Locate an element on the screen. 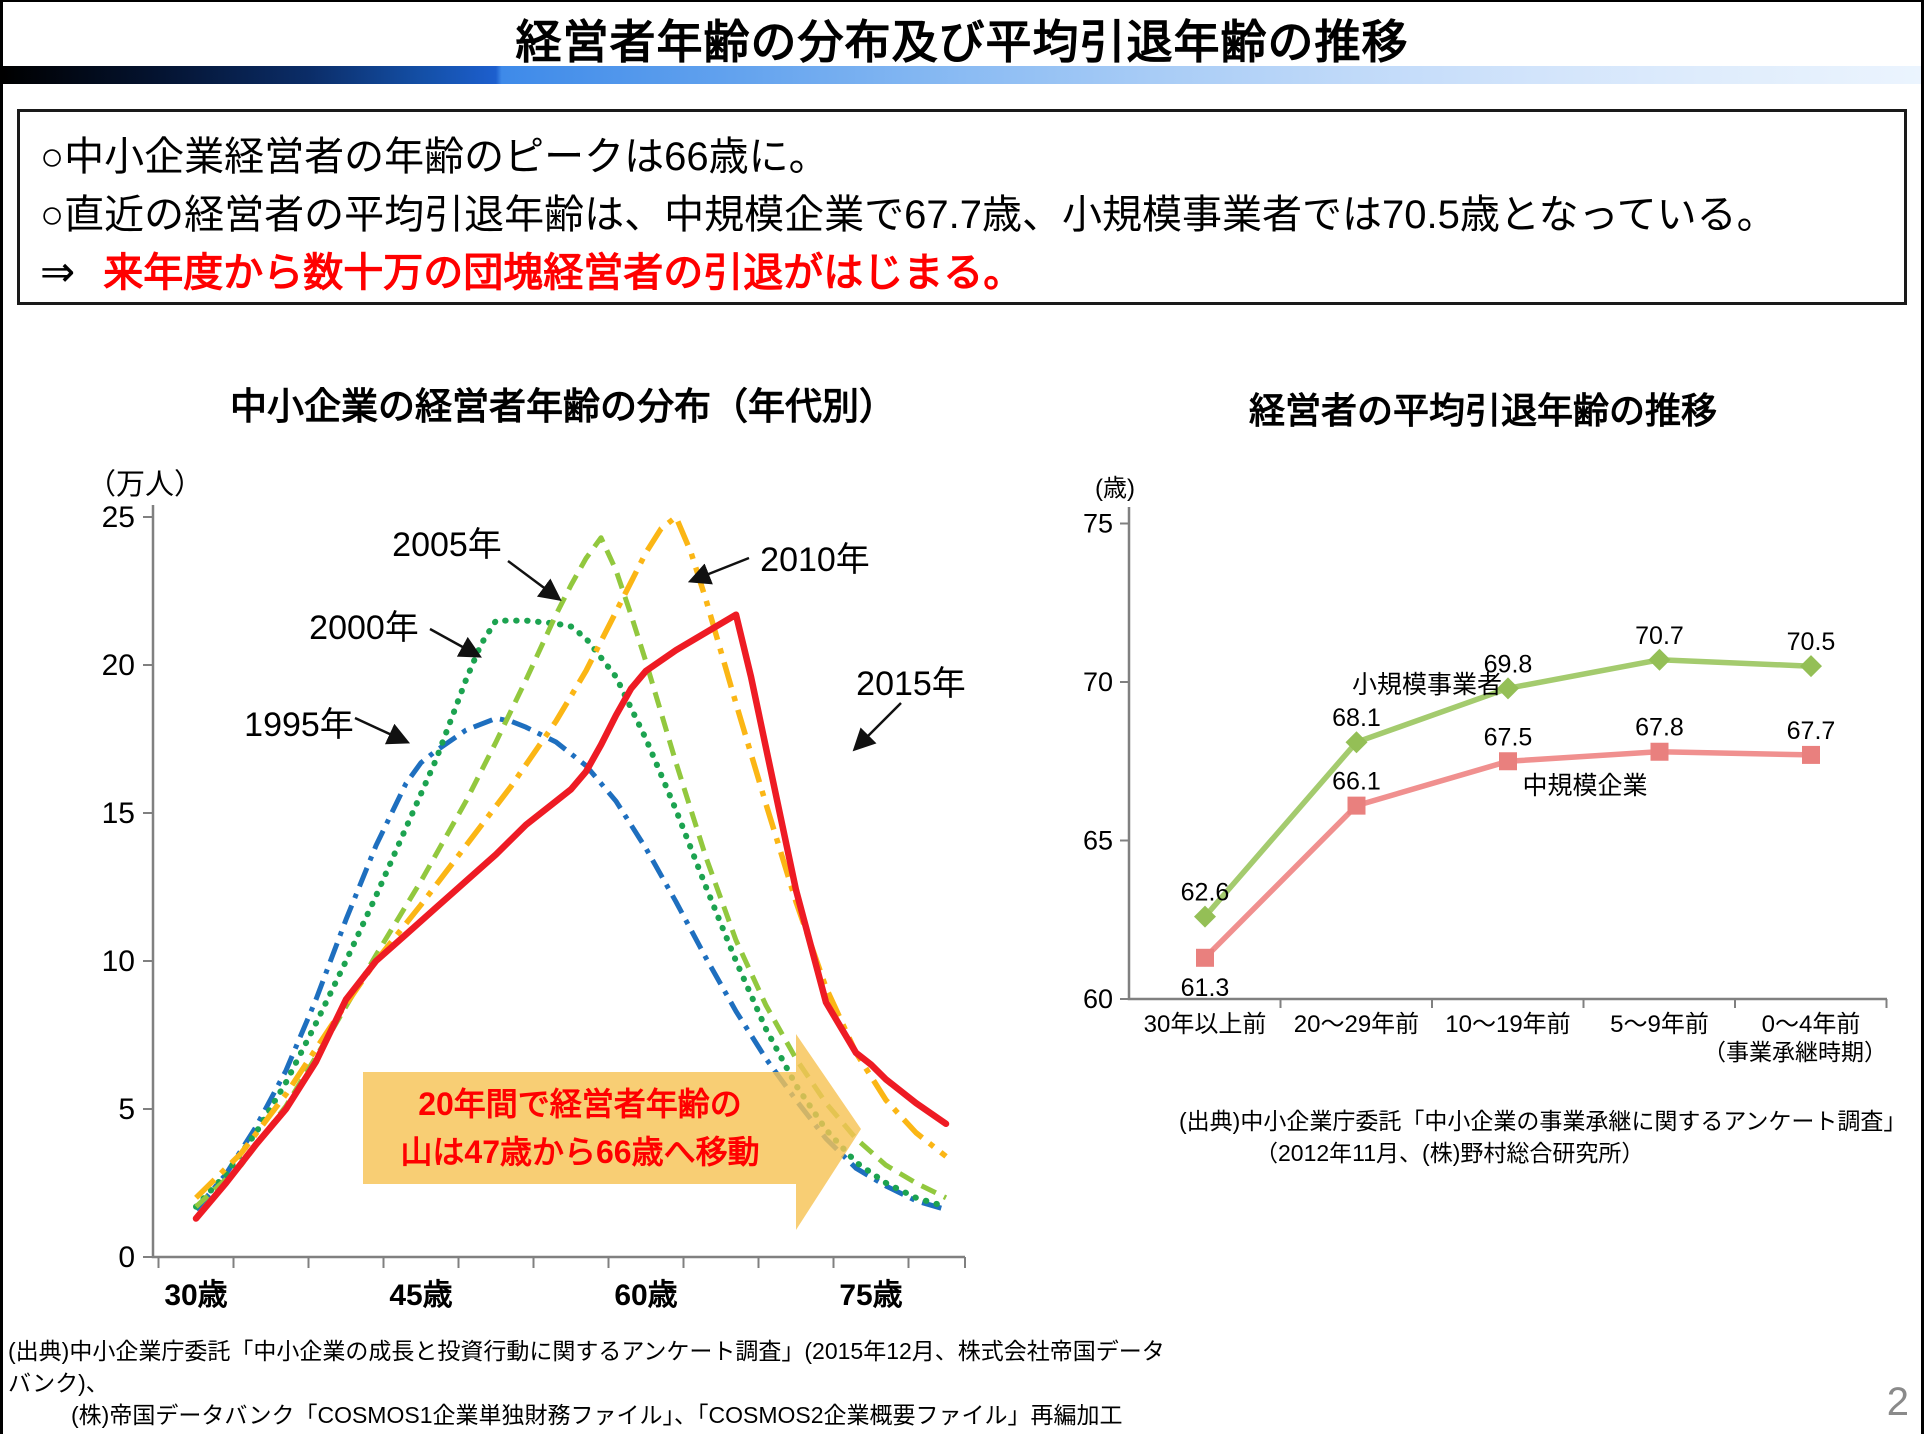 Image resolution: width=1924 pixels, height=1434 pixels. series-label-arrow-2005 is located at coordinates (534, 580).